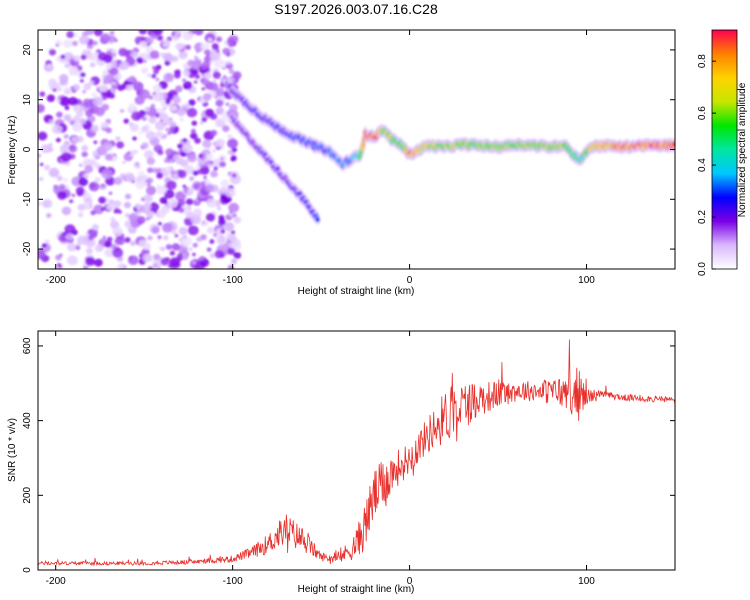 This screenshot has height=600, width=750. What do you see at coordinates (702, 269) in the screenshot?
I see `colorbar-tick-label: 0.0` at bounding box center [702, 269].